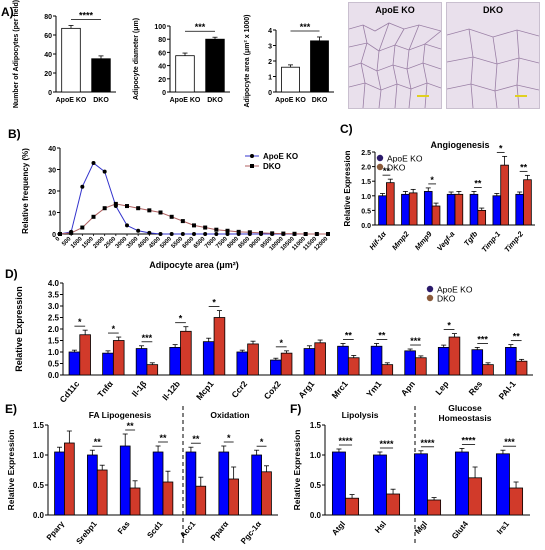  What do you see at coordinates (270, 62) in the screenshot?
I see `A3-y-tick-label: 2` at bounding box center [270, 62].